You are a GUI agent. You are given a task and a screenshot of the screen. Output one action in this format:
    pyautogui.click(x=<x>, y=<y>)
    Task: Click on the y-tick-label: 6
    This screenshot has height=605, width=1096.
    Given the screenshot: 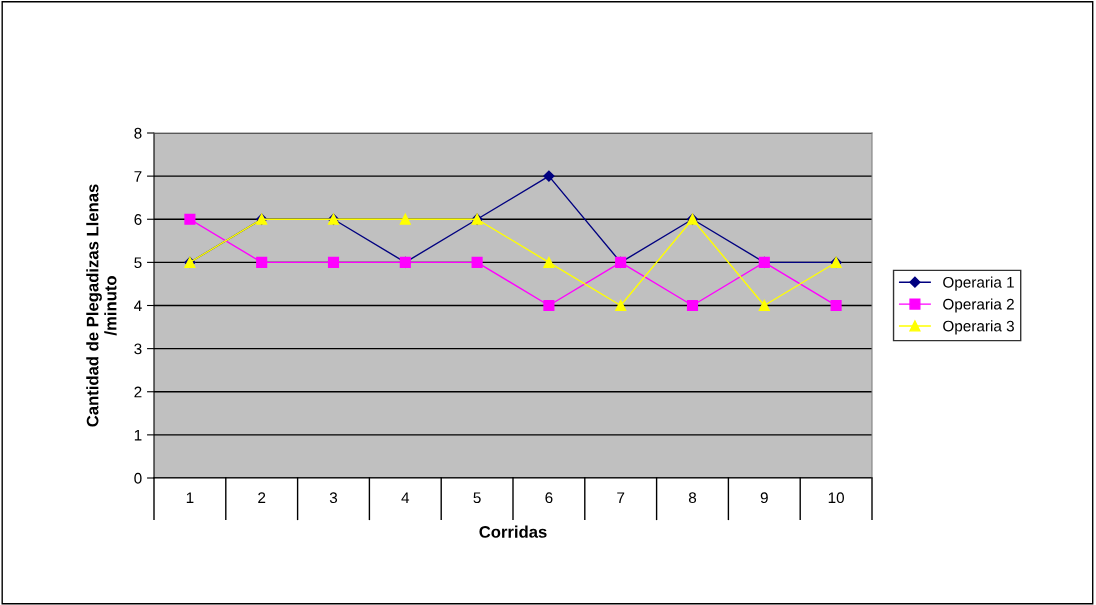 What is the action you would take?
    pyautogui.click(x=138, y=219)
    